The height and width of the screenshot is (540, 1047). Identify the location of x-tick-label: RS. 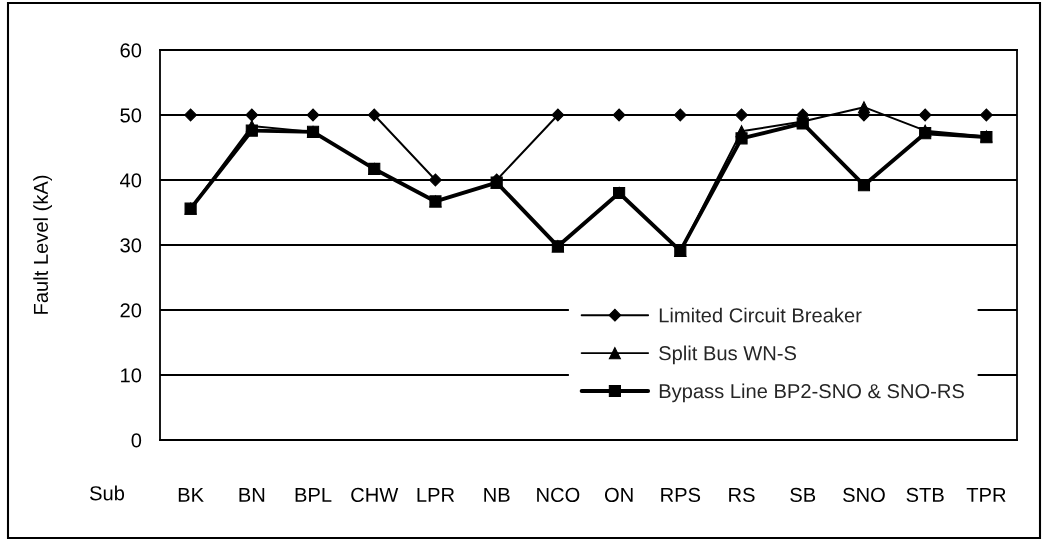
(742, 495).